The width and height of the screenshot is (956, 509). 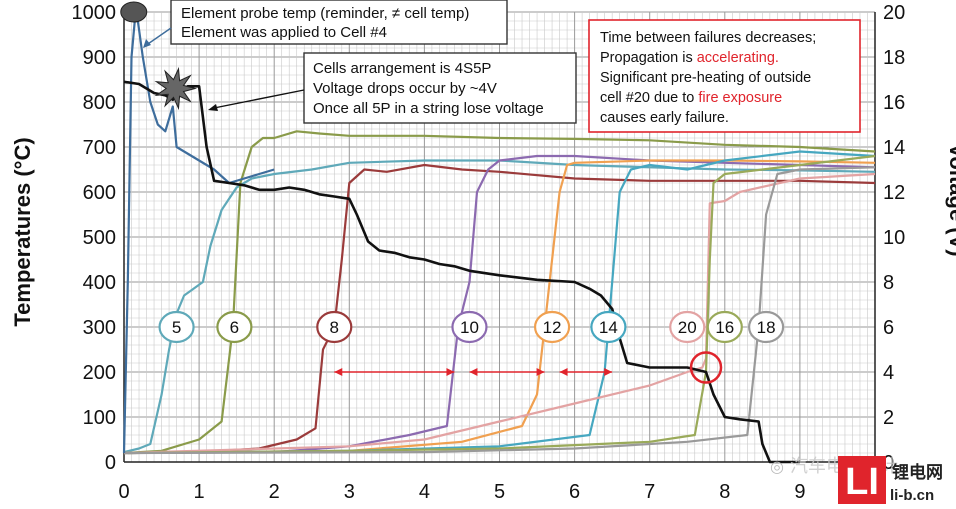 I want to click on series-label: 5, so click(x=176, y=327).